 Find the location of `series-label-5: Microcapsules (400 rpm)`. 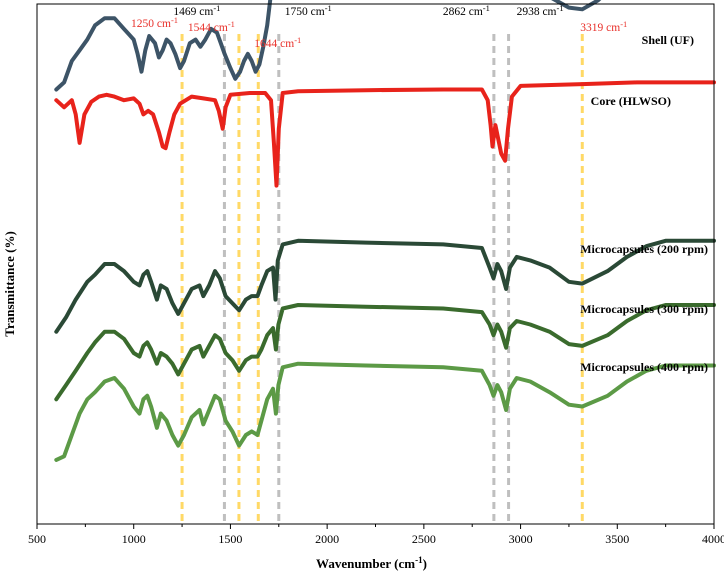

series-label-5: Microcapsules (400 rpm) is located at coordinates (644, 367).